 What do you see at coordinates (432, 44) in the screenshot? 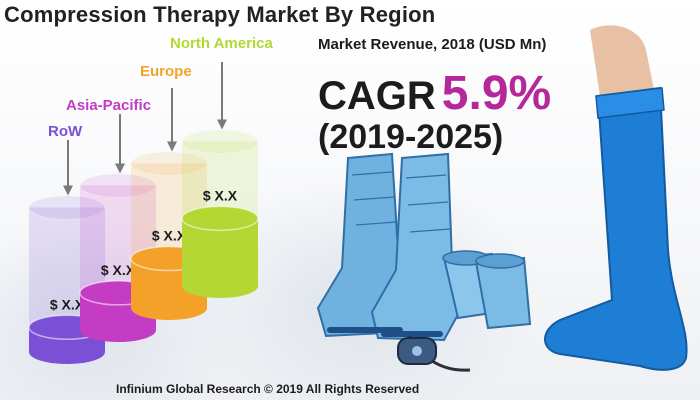
I see `chart-subtitle: Market Revenue, 2018 (USD Mn)` at bounding box center [432, 44].